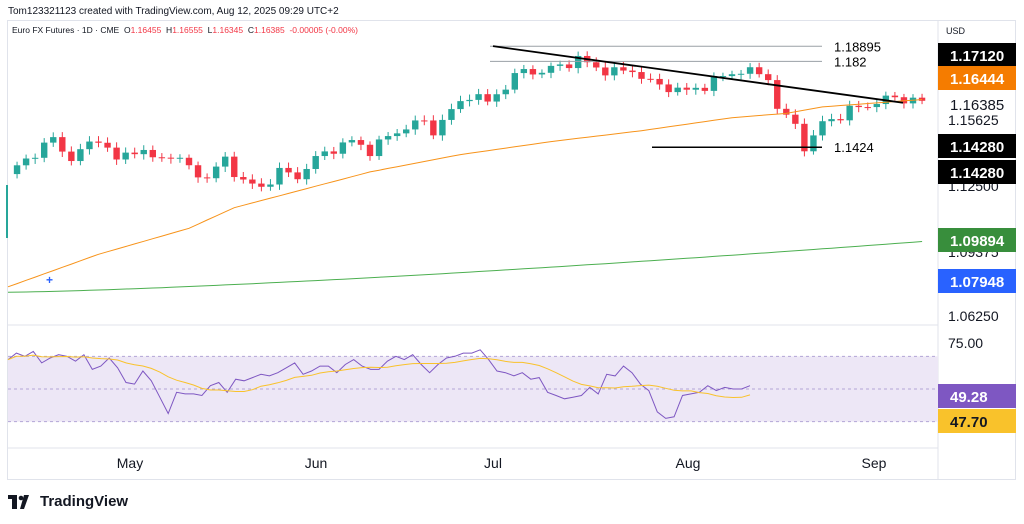 Image resolution: width=1024 pixels, height=524 pixels. Describe the element at coordinates (250, 30) in the screenshot. I see `close-label: C` at that location.